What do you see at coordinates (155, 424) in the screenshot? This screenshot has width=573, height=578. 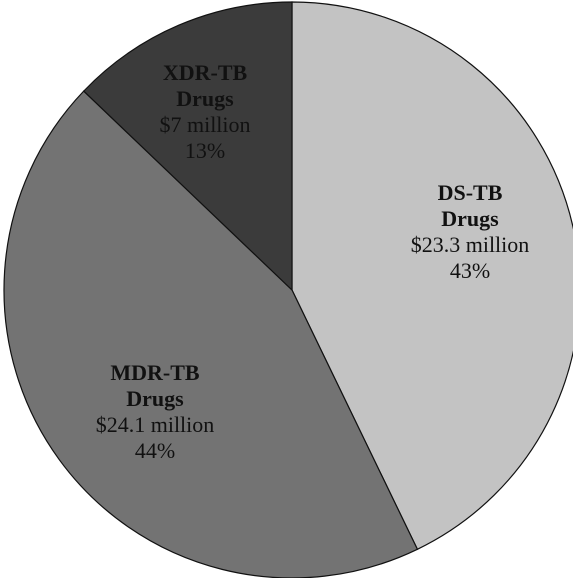 I see `value-label: $24.1 million` at bounding box center [155, 424].